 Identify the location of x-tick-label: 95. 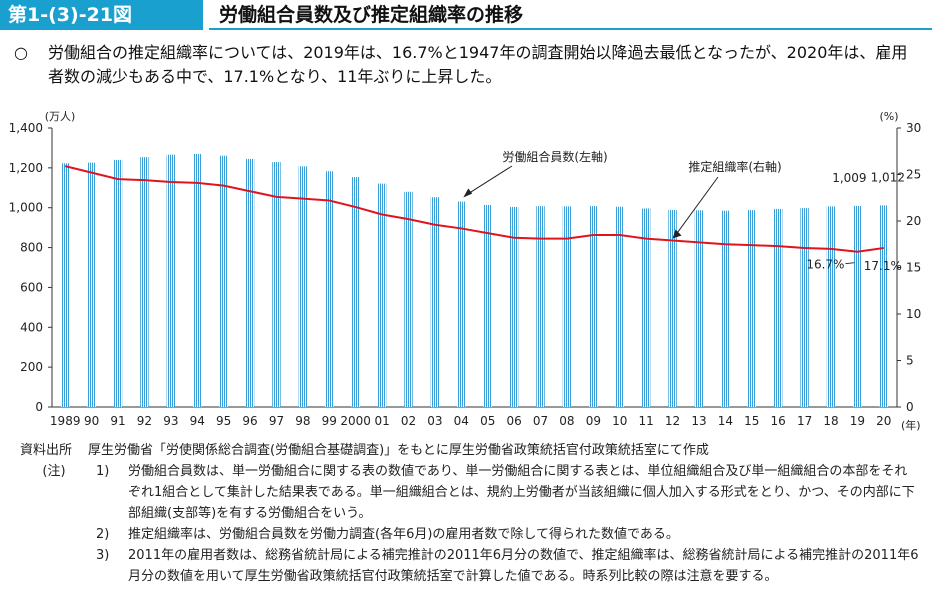
(223, 421).